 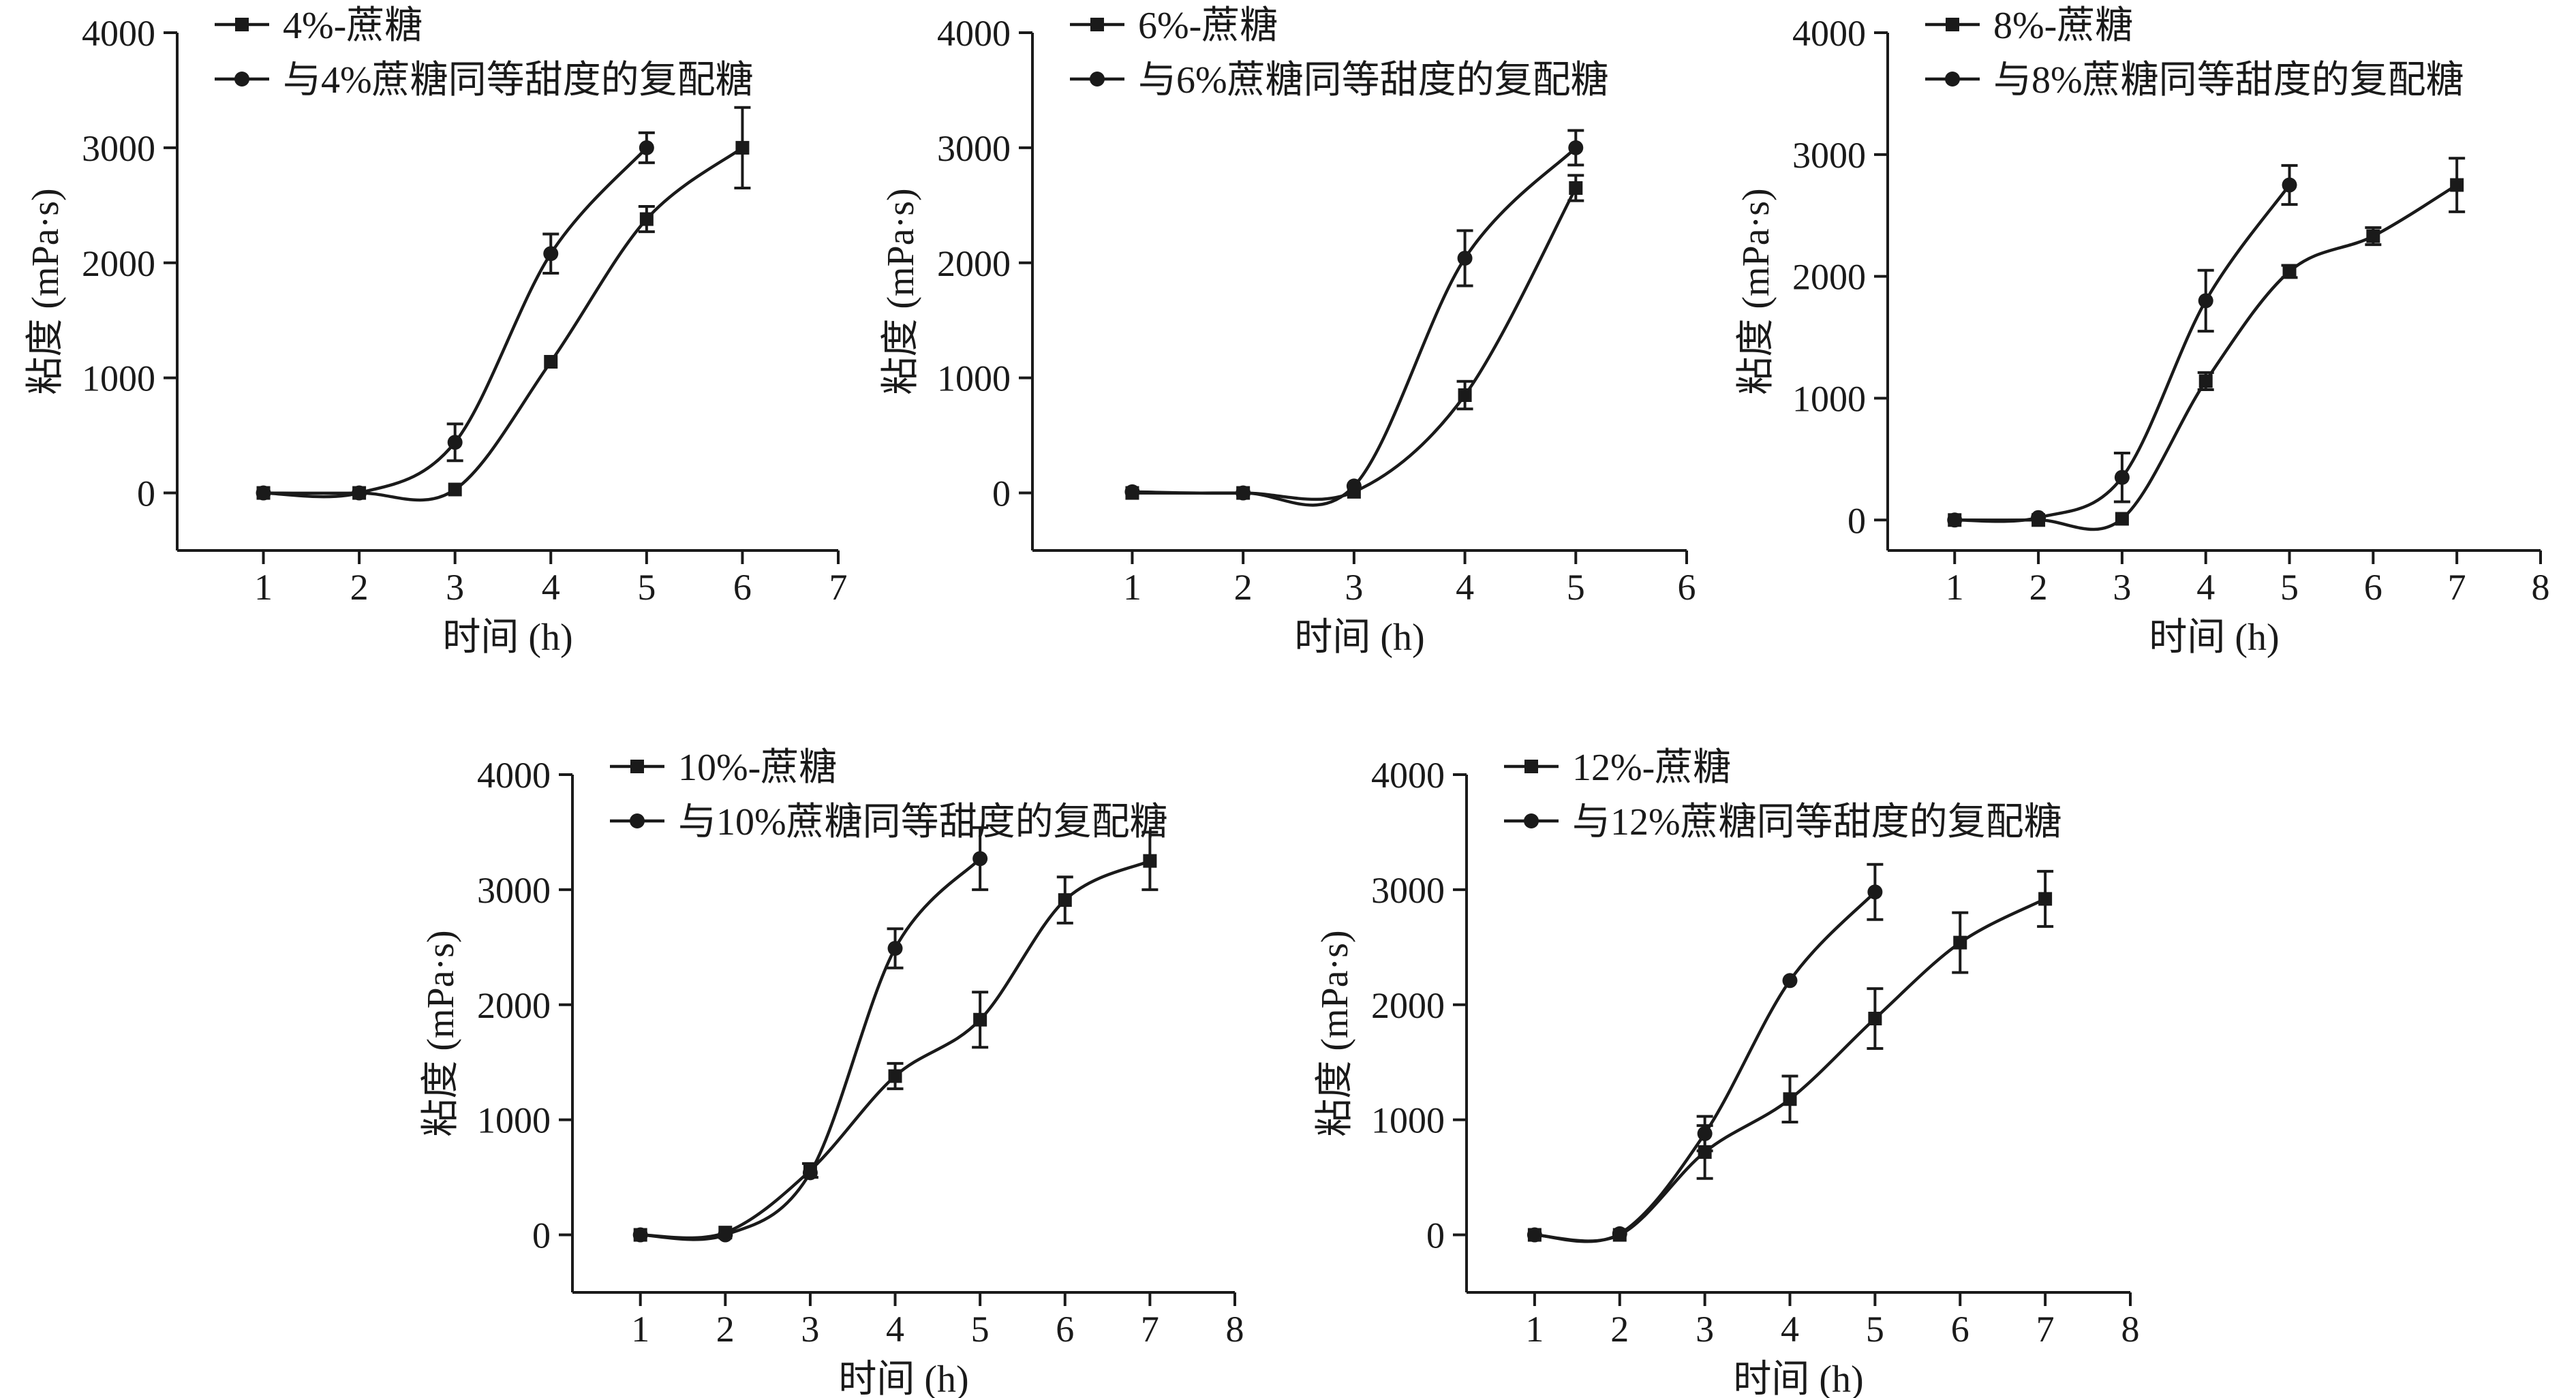 I want to click on legend-label: 4%-蔗糖, so click(x=353, y=26).